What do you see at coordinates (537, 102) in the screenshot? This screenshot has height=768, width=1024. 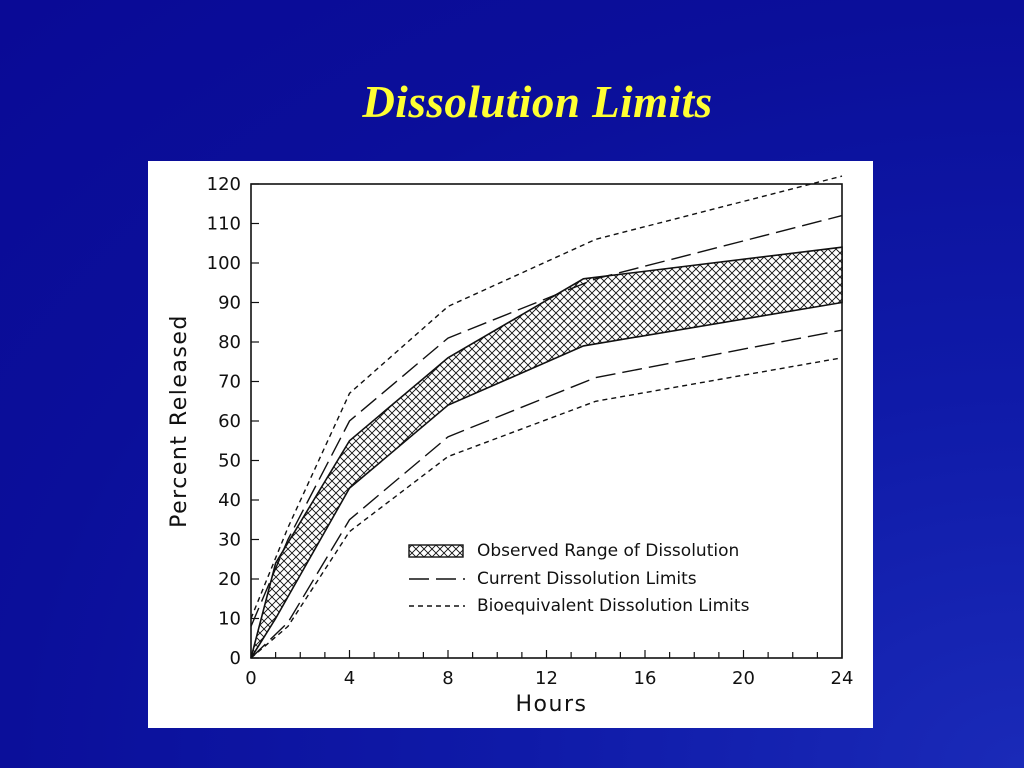 I see `slide-title: Dissolution Limits` at bounding box center [537, 102].